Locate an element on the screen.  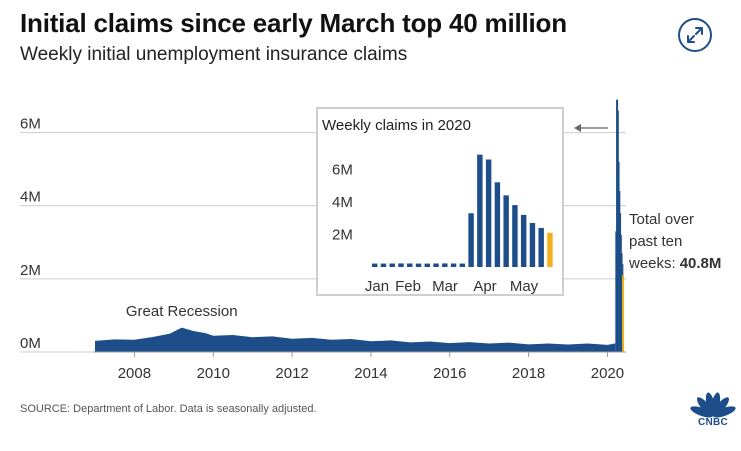
inset-x-tick-label: May is located at coordinates (524, 286).